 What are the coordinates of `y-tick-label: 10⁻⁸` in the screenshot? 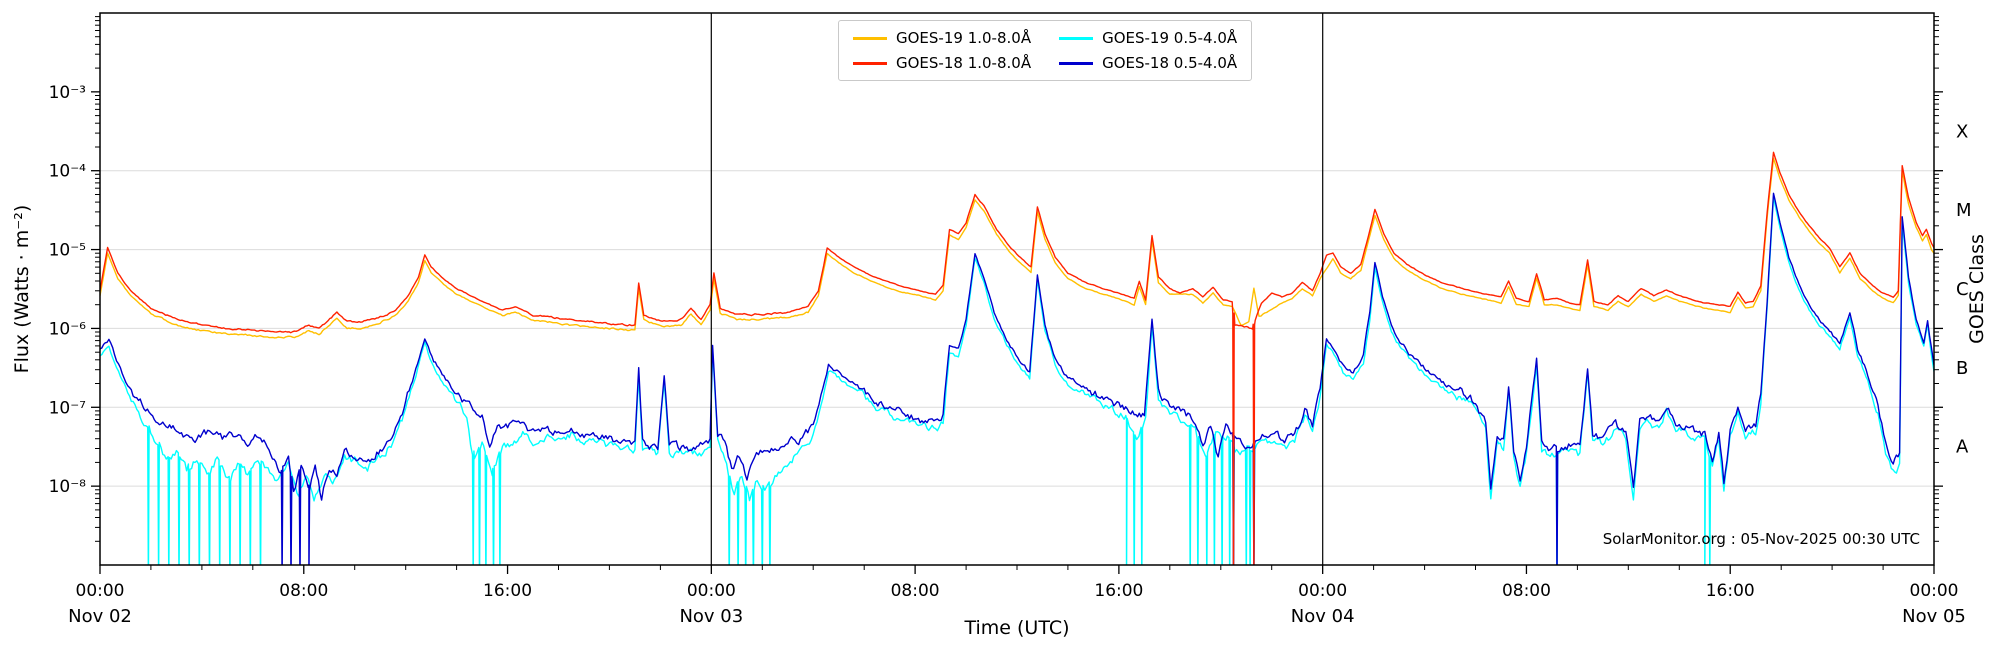 It's located at (68, 487).